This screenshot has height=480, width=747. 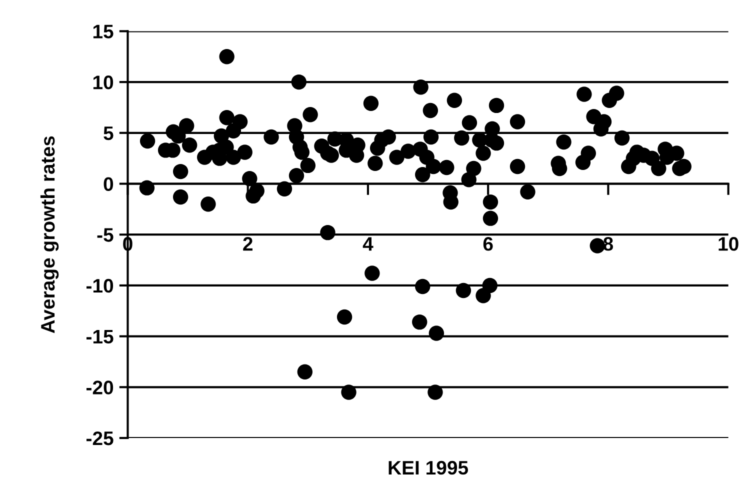 What do you see at coordinates (247, 244) in the screenshot?
I see `x-tick-label: 2` at bounding box center [247, 244].